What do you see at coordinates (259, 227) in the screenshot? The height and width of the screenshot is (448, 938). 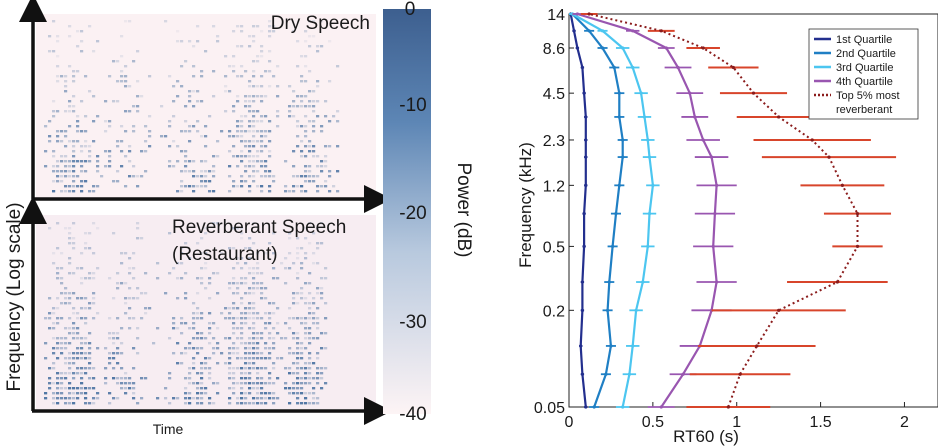 I see `reverberant-title-line1: Reverberant Speech` at bounding box center [259, 227].